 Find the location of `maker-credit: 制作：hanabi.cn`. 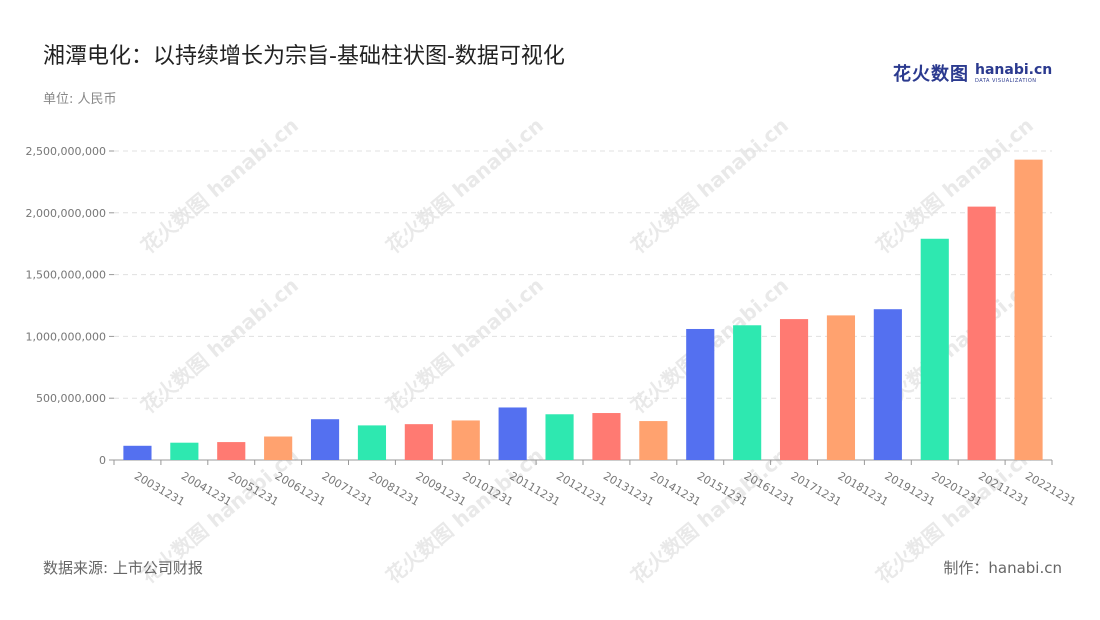

maker-credit: 制作：hanabi.cn is located at coordinates (1002, 568).